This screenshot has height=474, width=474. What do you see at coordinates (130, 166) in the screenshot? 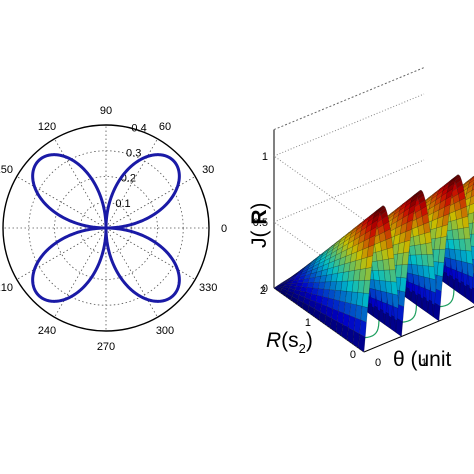
I see `polar-radial-tick-labels: 0.1 0.2 0.3 0.4` at bounding box center [130, 166].